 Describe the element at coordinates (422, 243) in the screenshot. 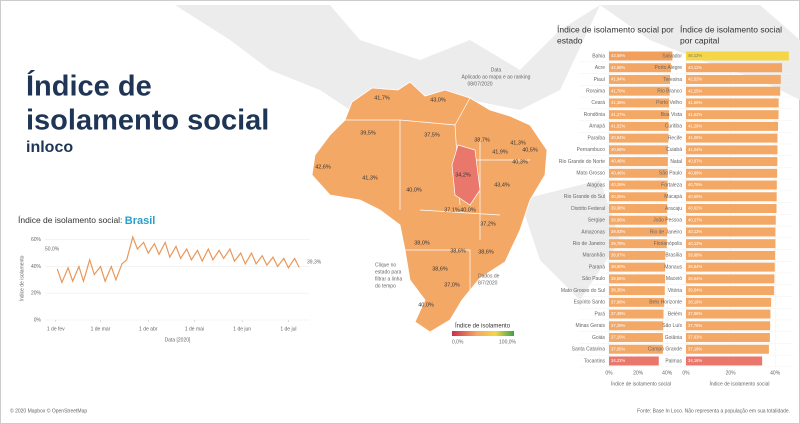

I see `map-label: 38,0%` at that location.